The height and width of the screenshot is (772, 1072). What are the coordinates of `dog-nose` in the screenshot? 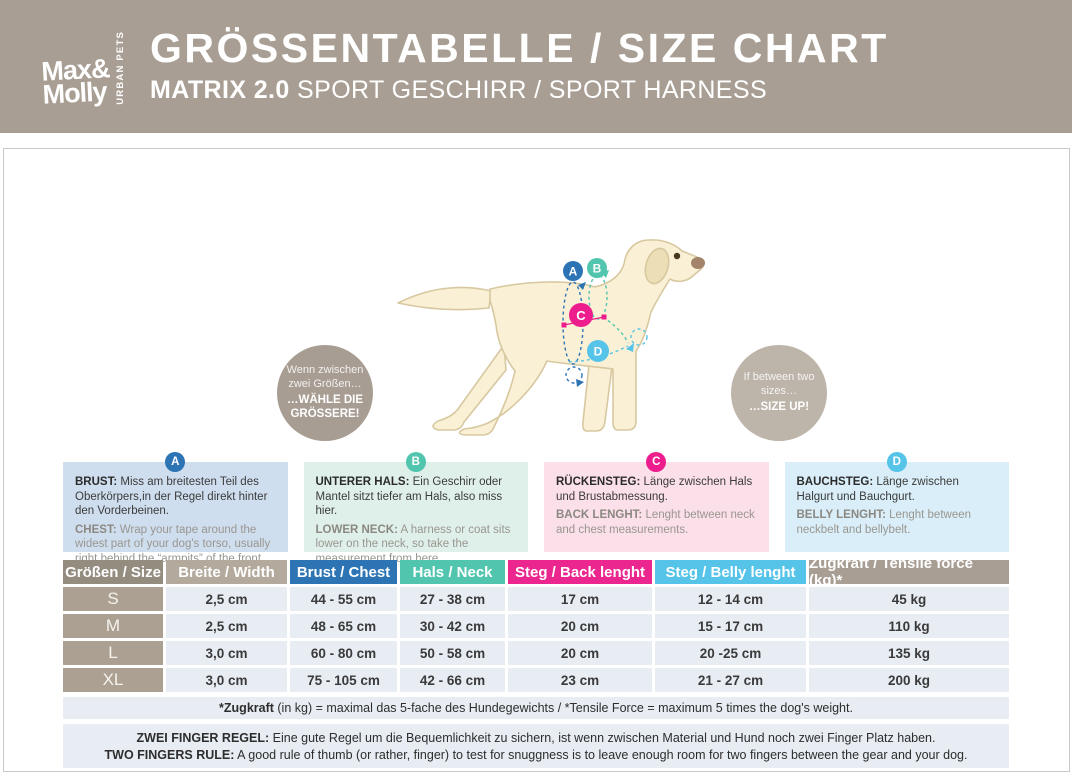 It's located at (698, 263).